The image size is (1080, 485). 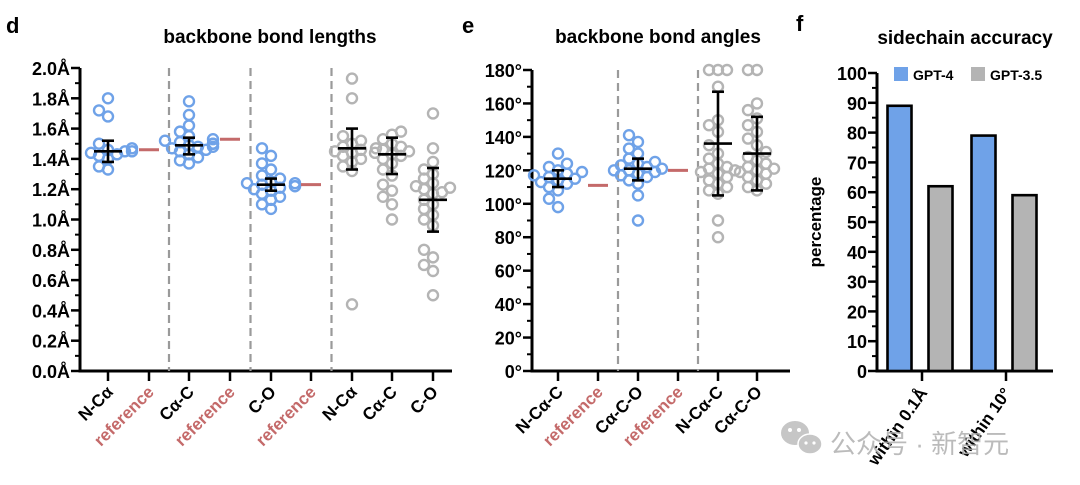 I want to click on bar-gpt4, so click(x=983, y=253).